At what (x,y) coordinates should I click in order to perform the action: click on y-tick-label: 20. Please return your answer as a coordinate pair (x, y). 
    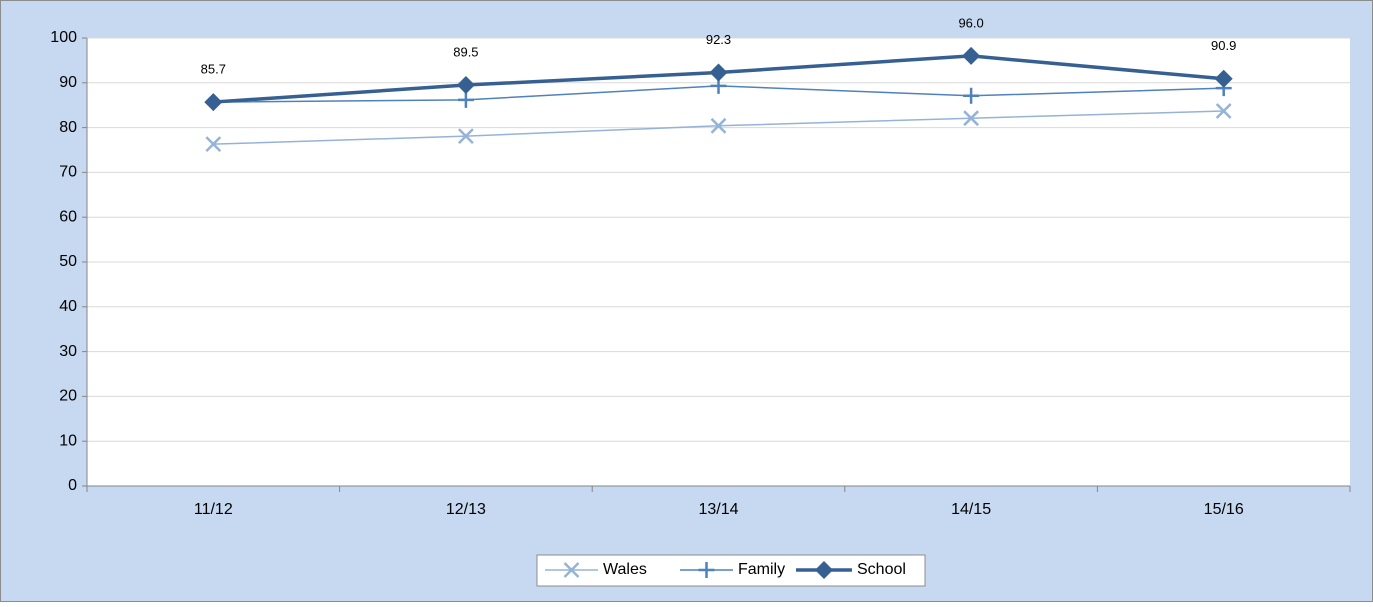
    Looking at the image, I should click on (68, 396).